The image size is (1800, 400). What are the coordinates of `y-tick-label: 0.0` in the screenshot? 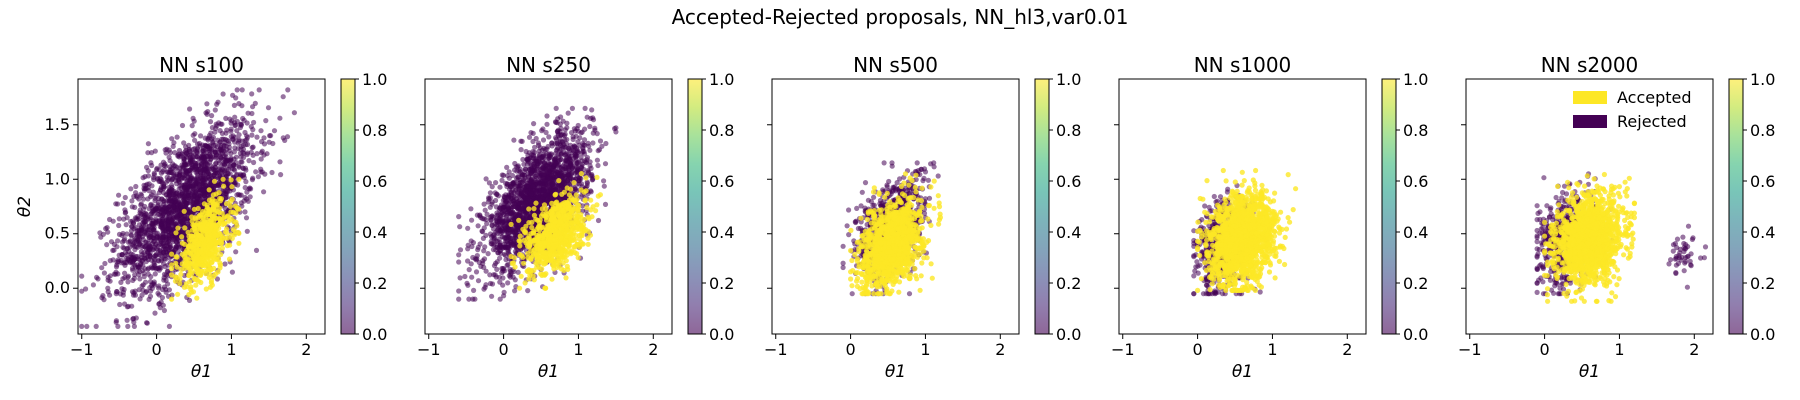 It's located at (57, 287).